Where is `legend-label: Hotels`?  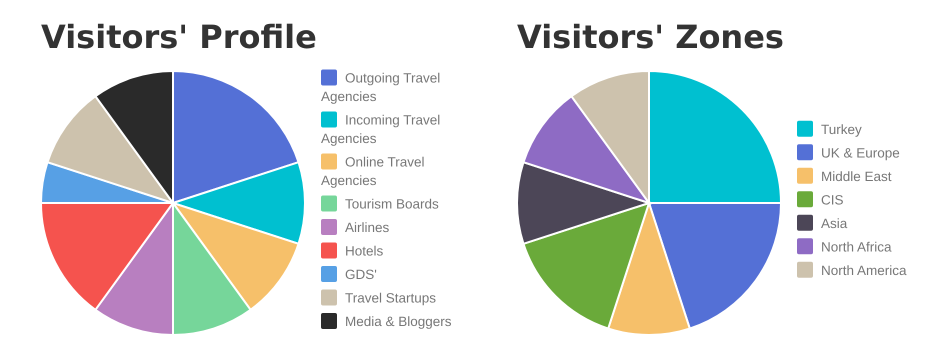
legend-label: Hotels is located at coordinates (364, 251).